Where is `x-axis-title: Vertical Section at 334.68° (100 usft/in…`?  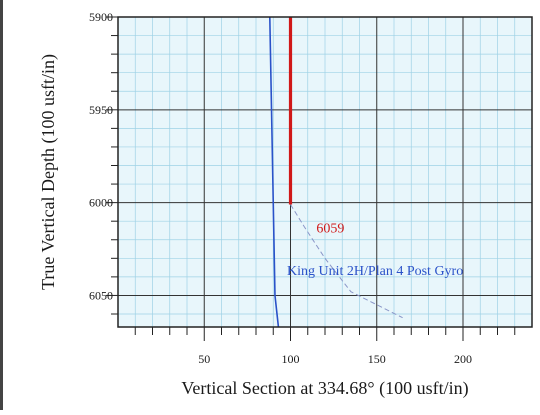
x-axis-title: Vertical Section at 334.68° (100 usft/in… is located at coordinates (324, 388).